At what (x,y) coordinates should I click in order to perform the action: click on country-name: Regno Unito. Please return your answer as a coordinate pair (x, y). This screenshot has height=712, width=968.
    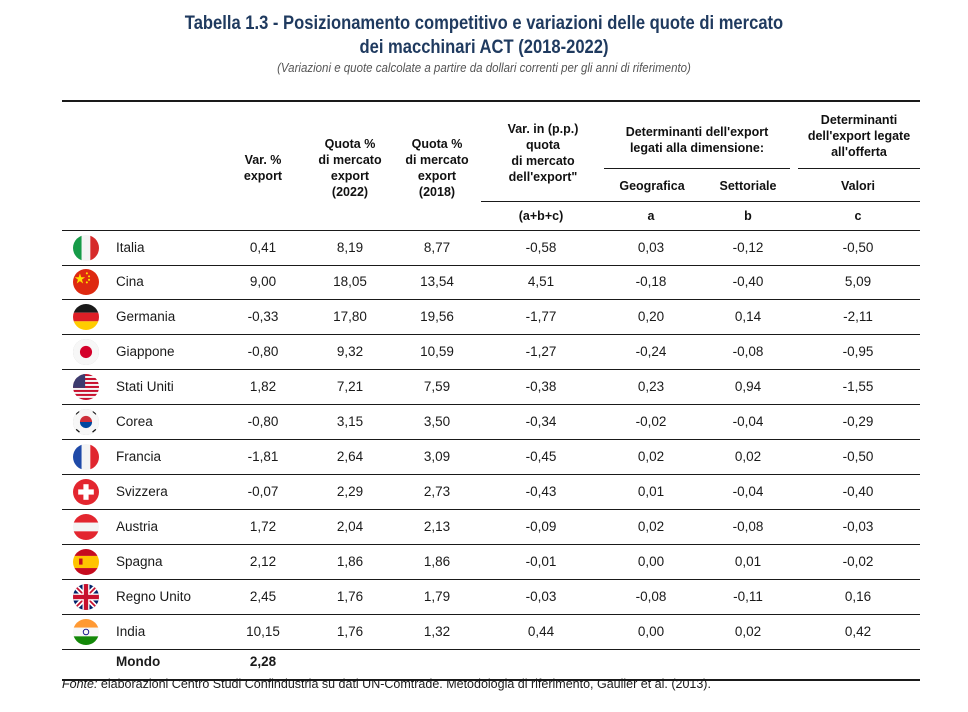
    Looking at the image, I should click on (154, 596).